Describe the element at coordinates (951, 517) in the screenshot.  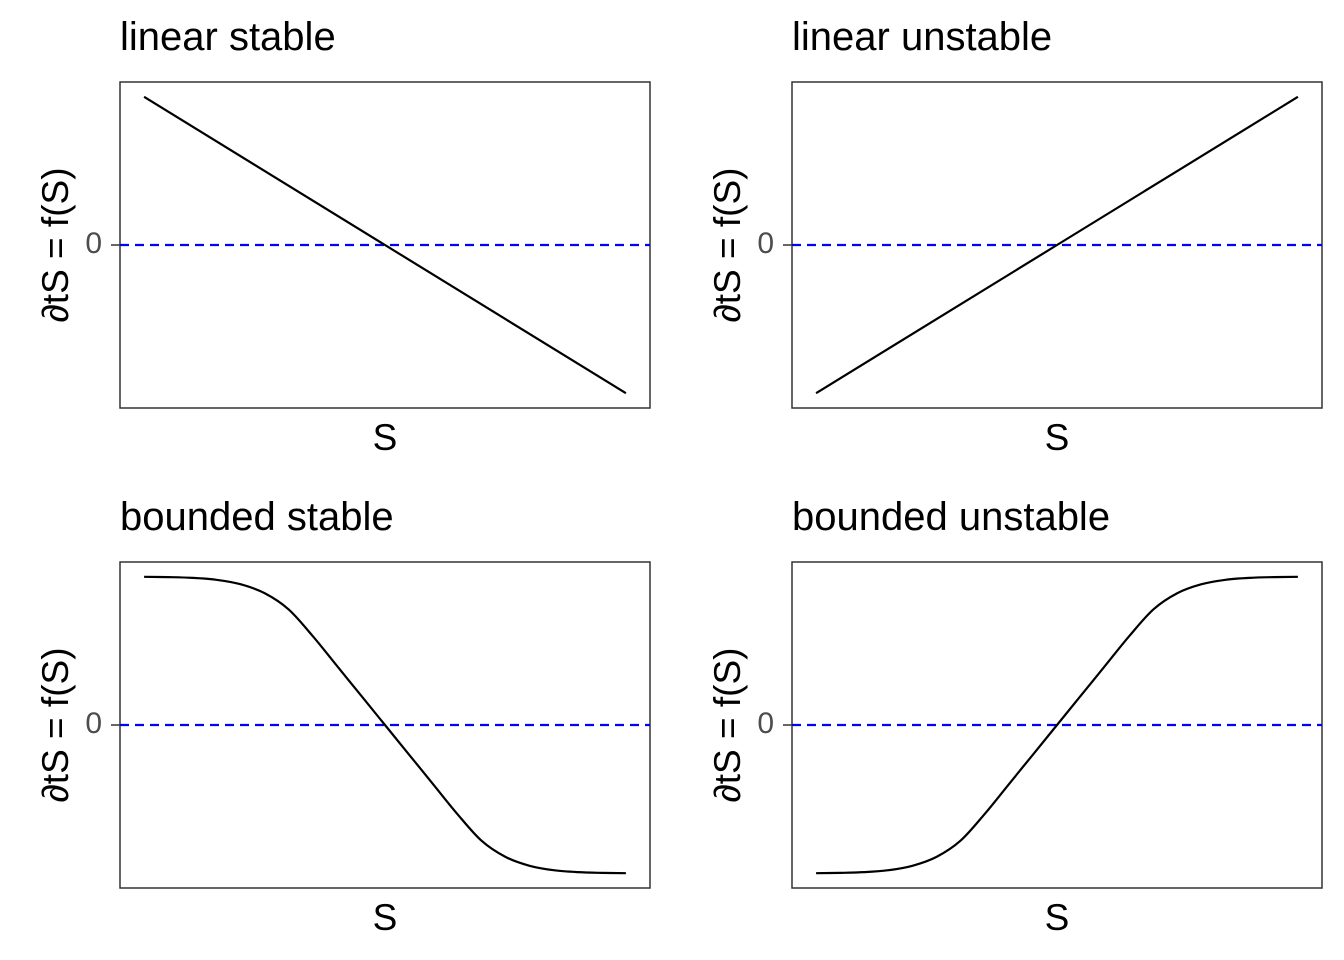
I see `panel-title: bounded unstable` at that location.